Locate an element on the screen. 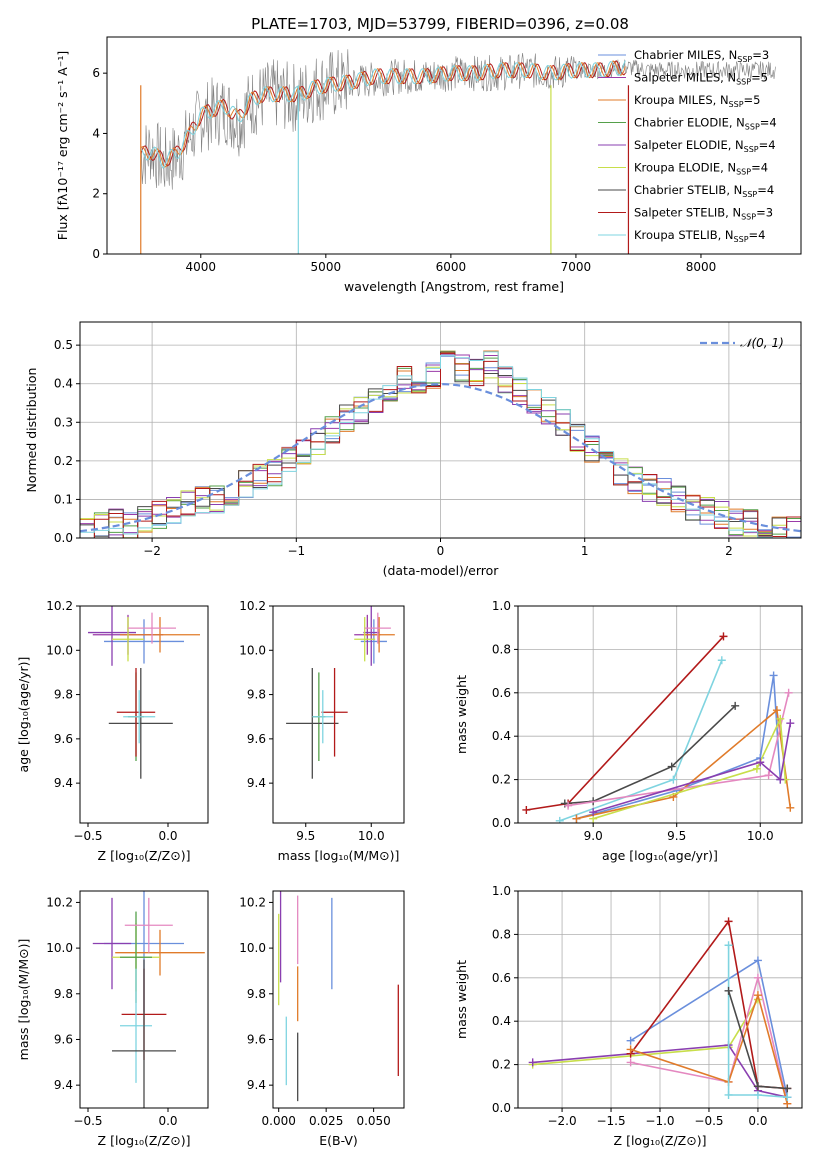 This screenshot has height=1170, width=819. mass-vs-EBV-chart: 0.000 0.025 0.050 9.4 9.6 9.8 10.0 10.2 E(B-V) is located at coordinates (322, 1019).